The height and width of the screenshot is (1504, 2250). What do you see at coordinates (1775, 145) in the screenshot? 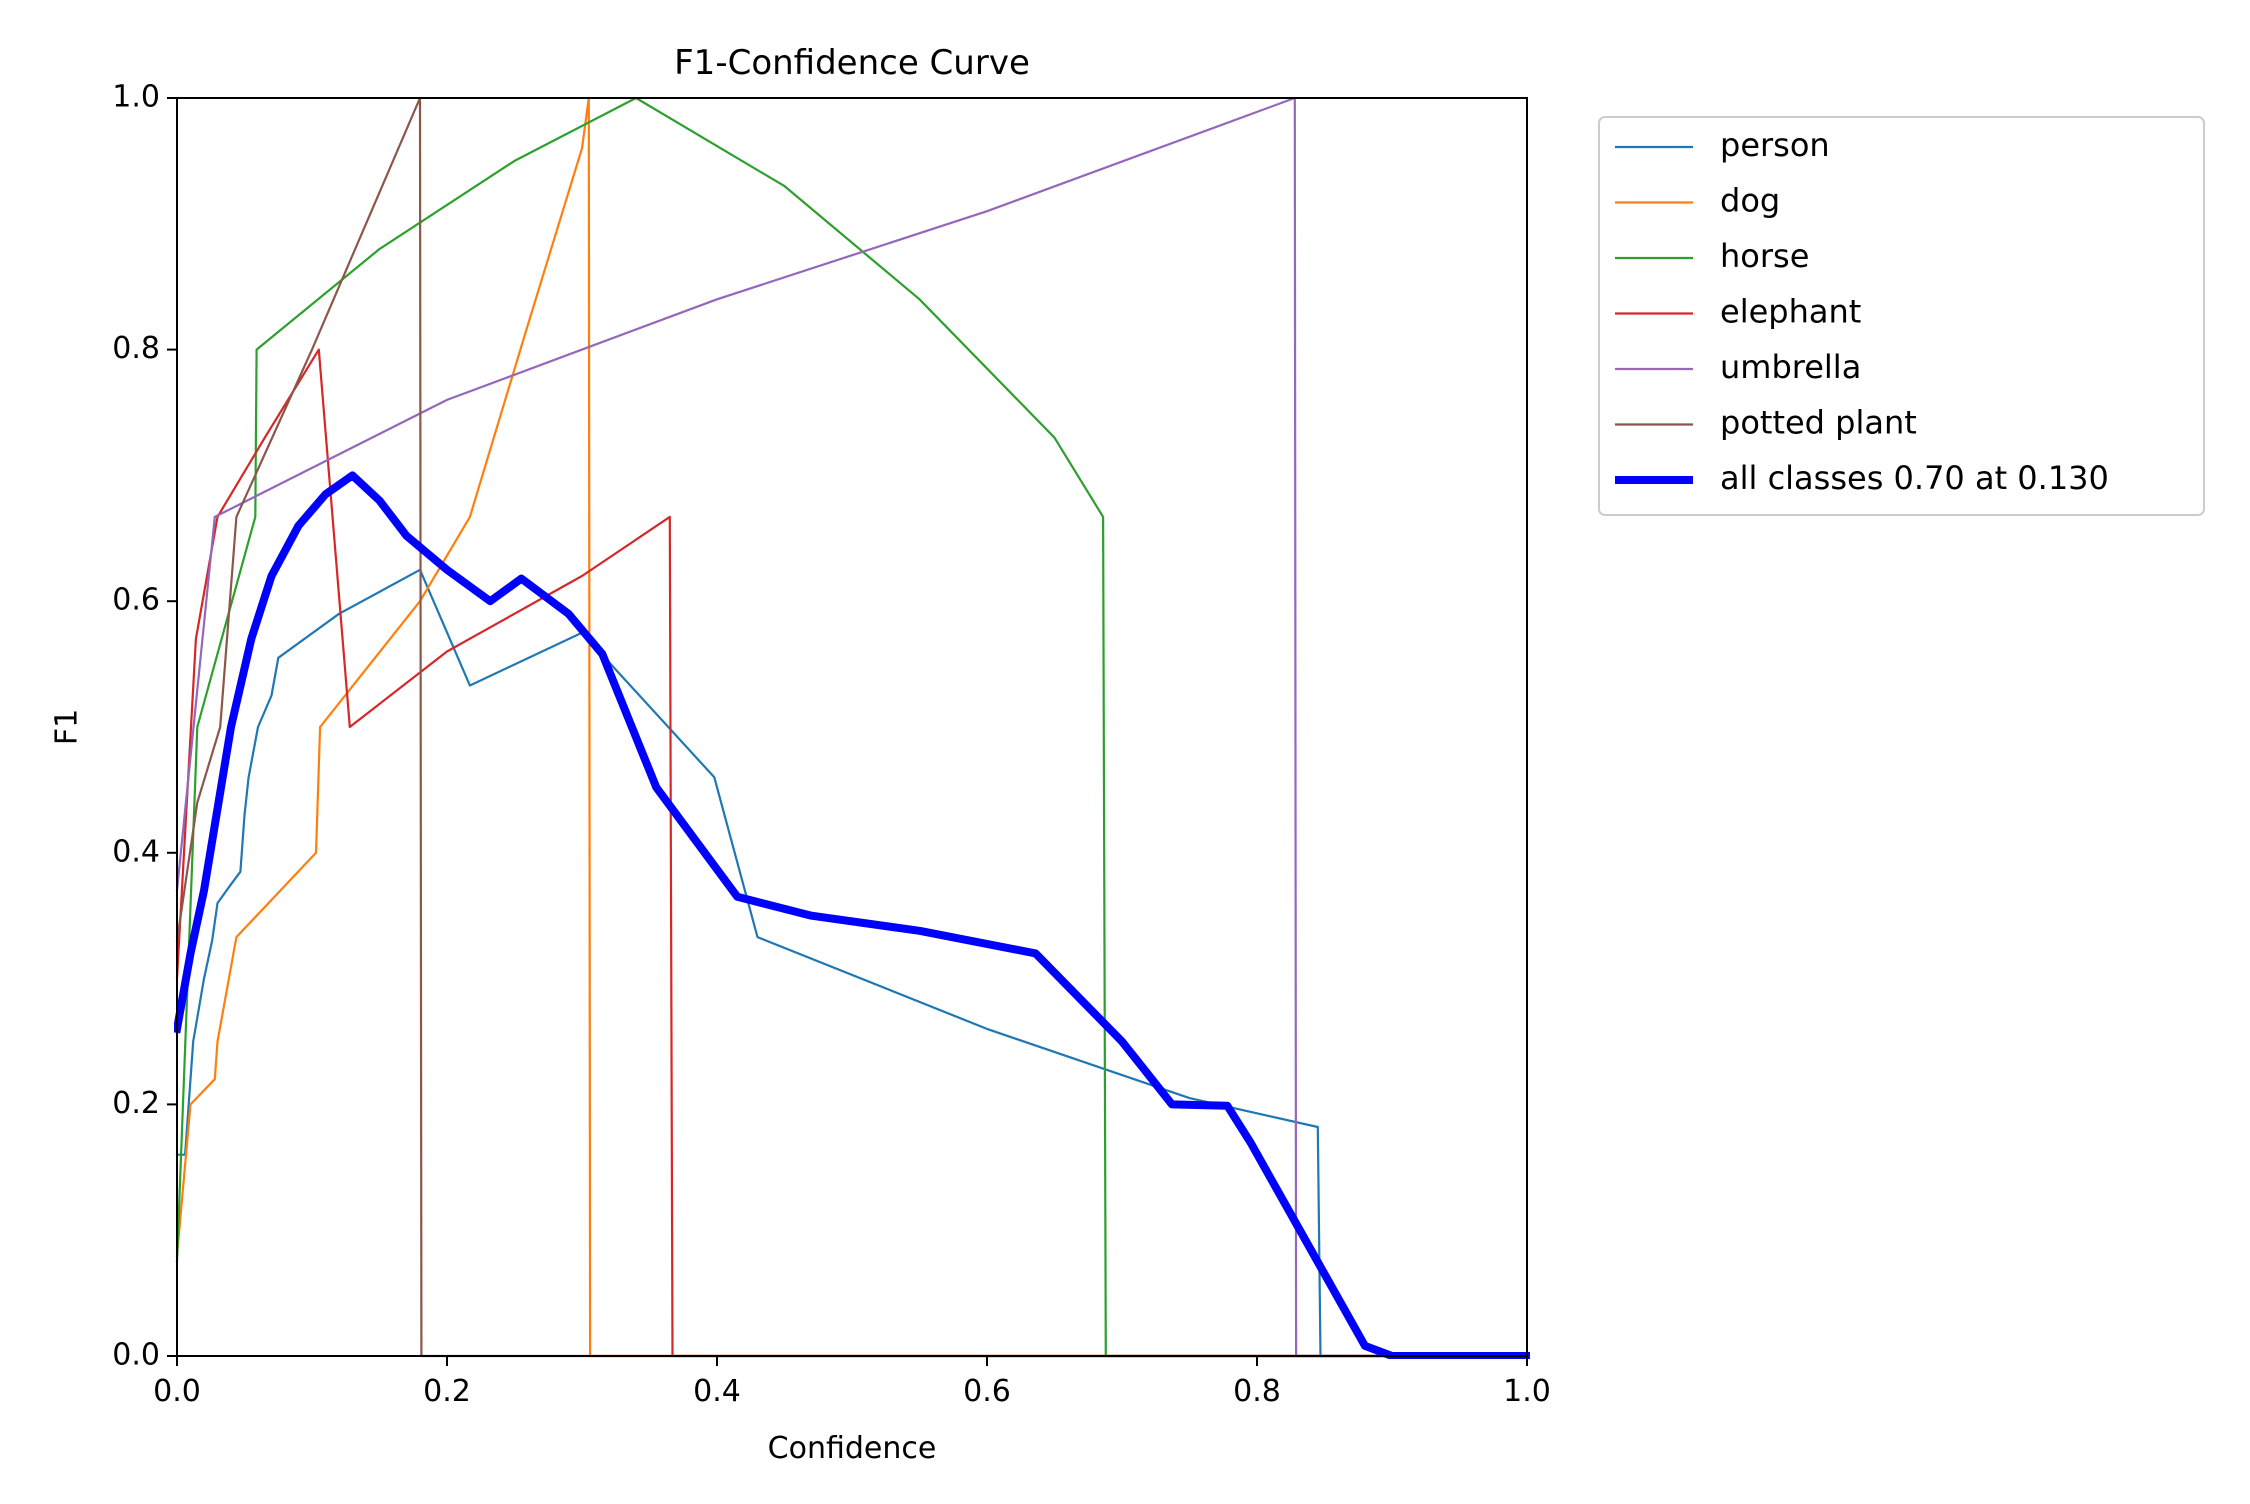
I see `legend-label: person` at bounding box center [1775, 145].